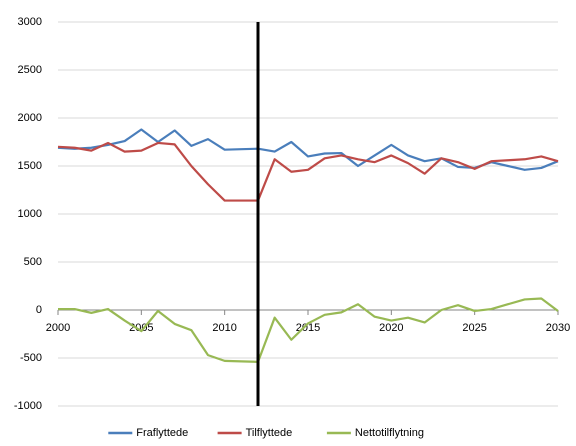  Describe the element at coordinates (30, 22) in the screenshot. I see `y-tick-label: 3000` at that location.